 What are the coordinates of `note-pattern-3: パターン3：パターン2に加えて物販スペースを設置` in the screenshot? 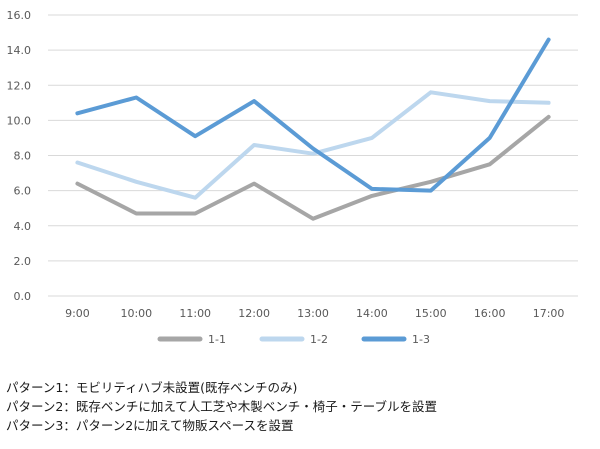 It's located at (150, 425).